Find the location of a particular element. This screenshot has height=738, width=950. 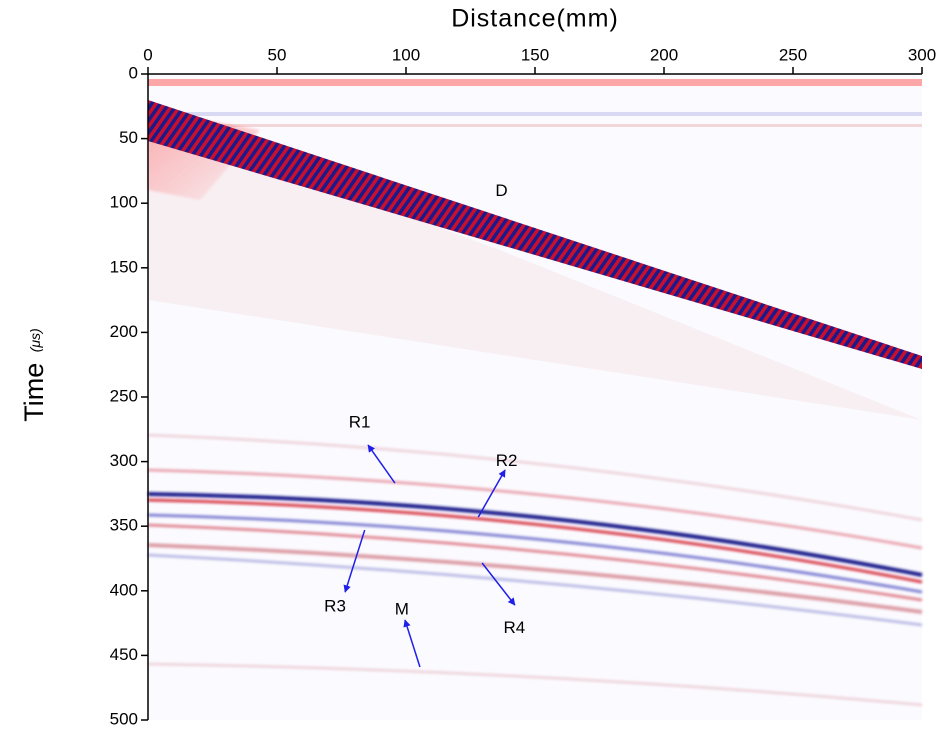

y-tick-label: 300 is located at coordinates (124, 460).